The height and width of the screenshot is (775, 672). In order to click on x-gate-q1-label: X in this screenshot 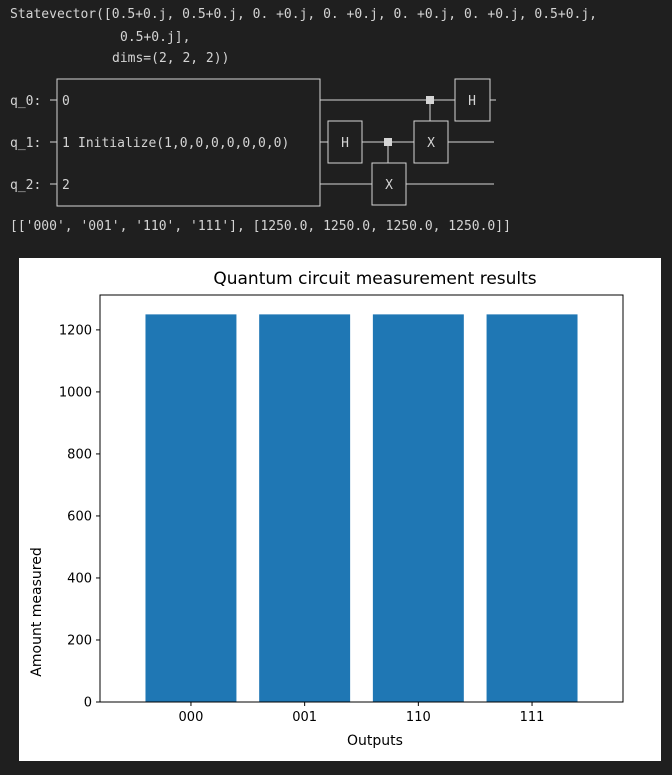, I will do `click(431, 143)`.